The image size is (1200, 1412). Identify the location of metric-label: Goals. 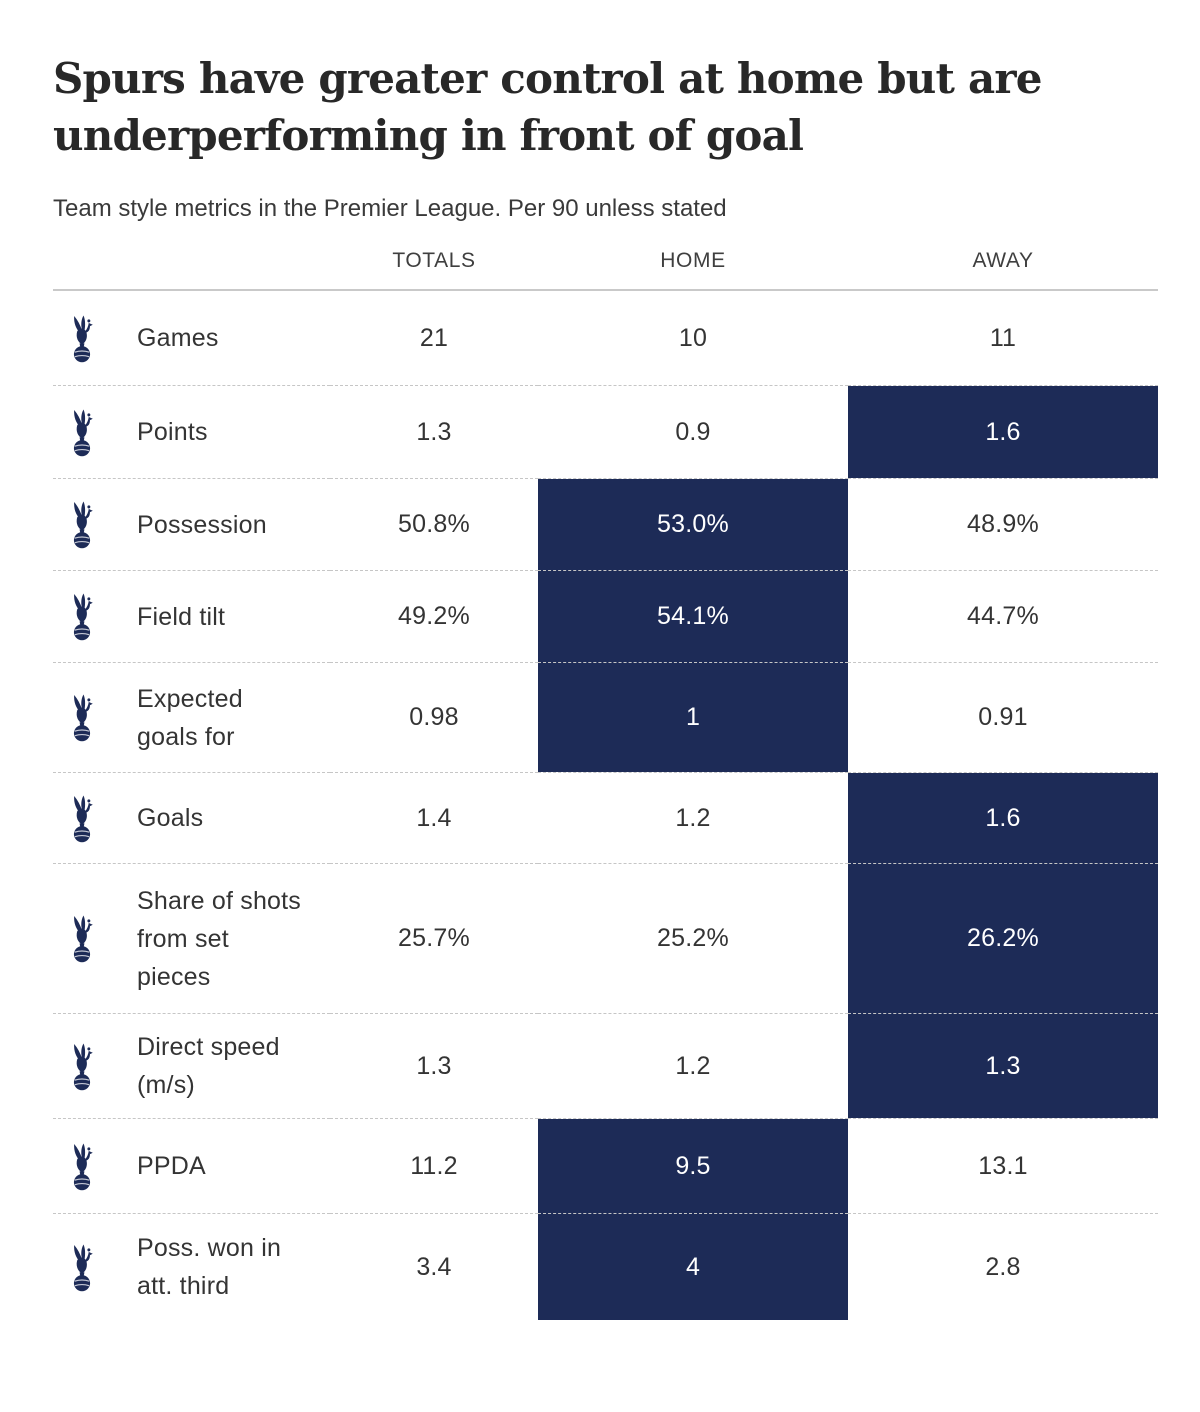
(170, 818).